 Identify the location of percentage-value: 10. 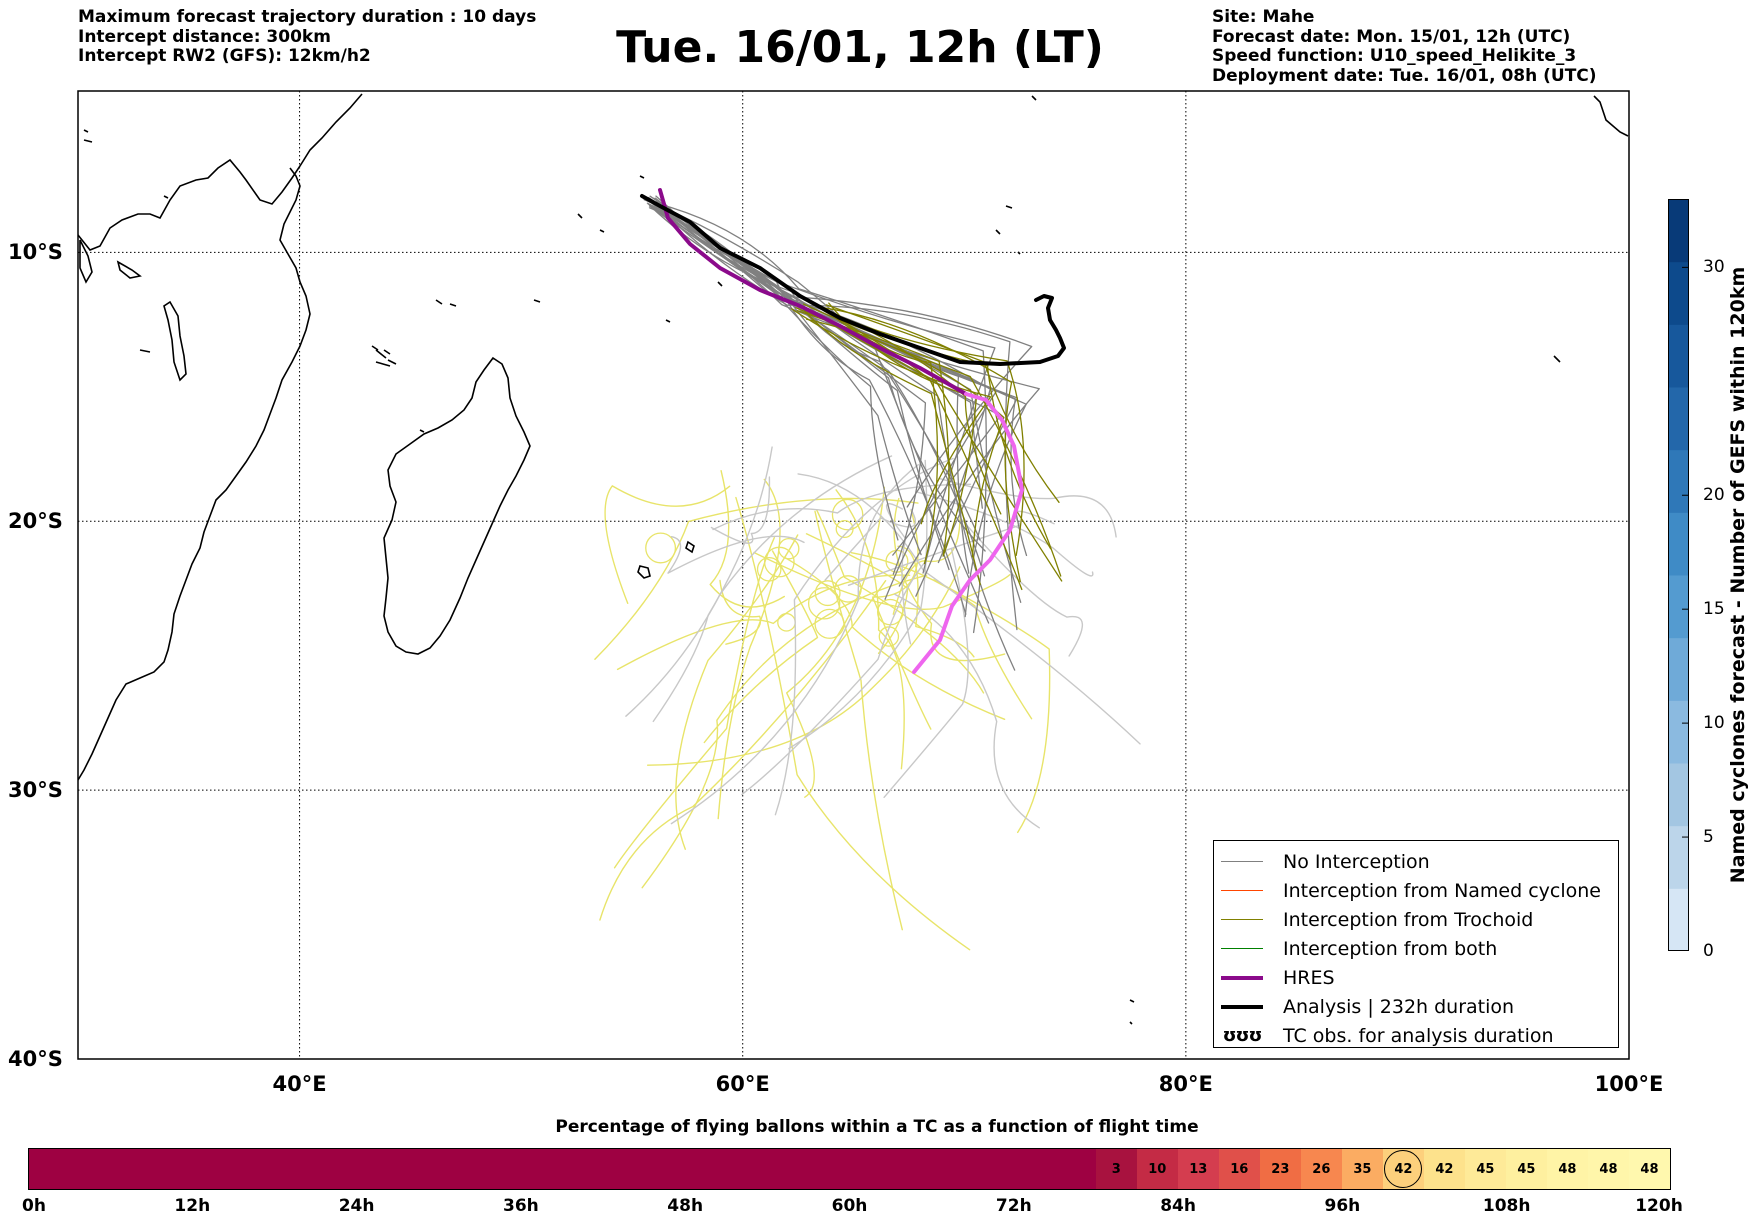
(1157, 1169).